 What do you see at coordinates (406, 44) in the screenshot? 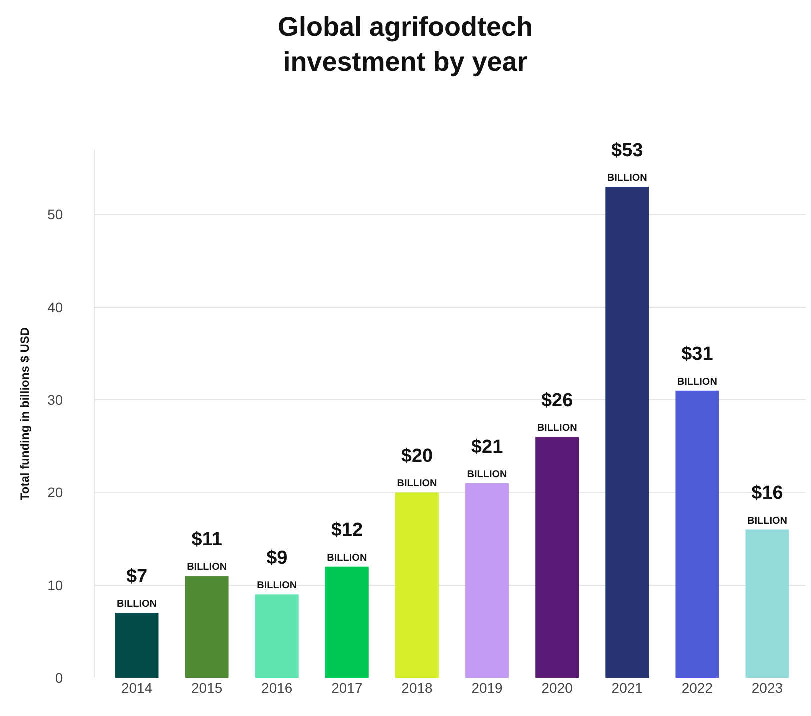
I see `chart-title: Global agrifoodtech investment by year` at bounding box center [406, 44].